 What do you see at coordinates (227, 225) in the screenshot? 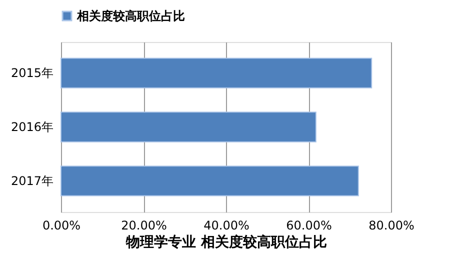
I see `x-tick-label: 40.00%` at bounding box center [227, 225].